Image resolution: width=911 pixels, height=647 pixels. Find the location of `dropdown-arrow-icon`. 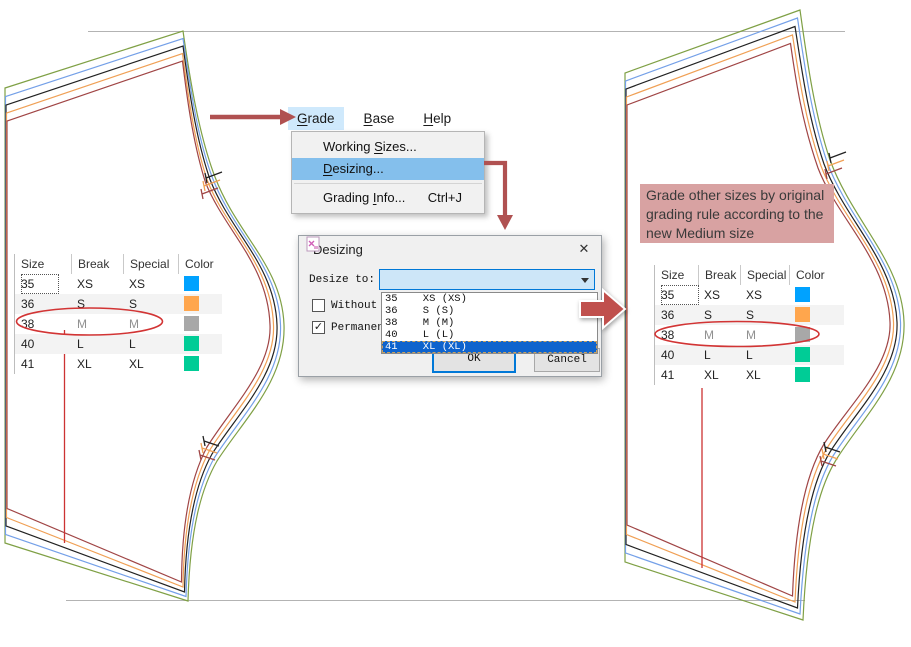

dropdown-arrow-icon is located at coordinates (585, 280).